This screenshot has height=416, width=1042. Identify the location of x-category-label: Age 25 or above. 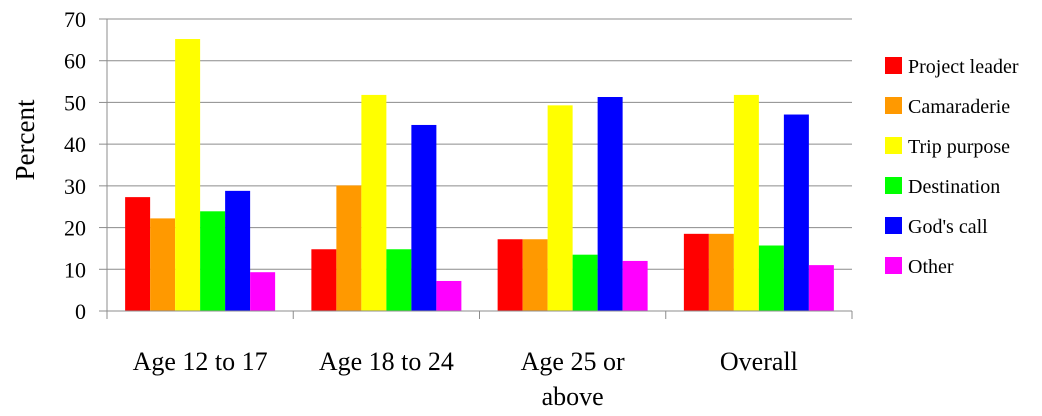
(573, 379).